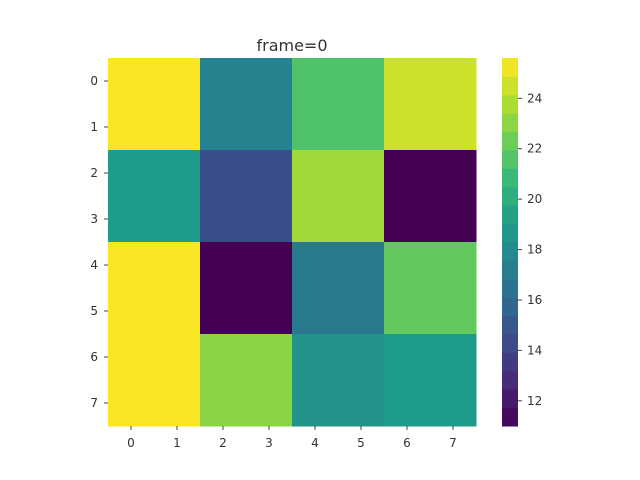 The width and height of the screenshot is (640, 480). Describe the element at coordinates (534, 199) in the screenshot. I see `colorbar-tick-label: 20` at that location.